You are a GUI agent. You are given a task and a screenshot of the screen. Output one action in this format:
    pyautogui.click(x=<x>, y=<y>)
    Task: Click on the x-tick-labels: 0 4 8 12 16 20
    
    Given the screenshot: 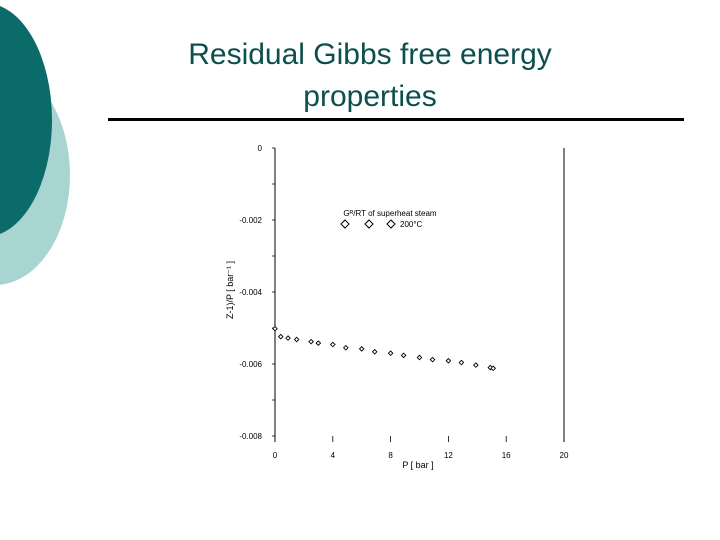 What is the action you would take?
    pyautogui.click(x=421, y=455)
    